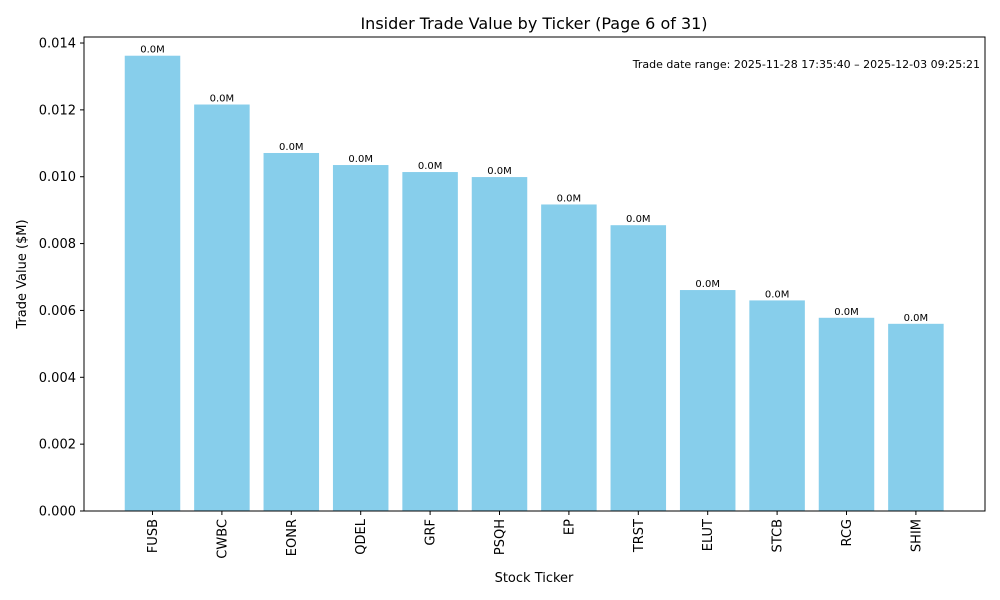 This screenshot has width=1000, height=600. I want to click on bar-eonr, so click(291, 332).